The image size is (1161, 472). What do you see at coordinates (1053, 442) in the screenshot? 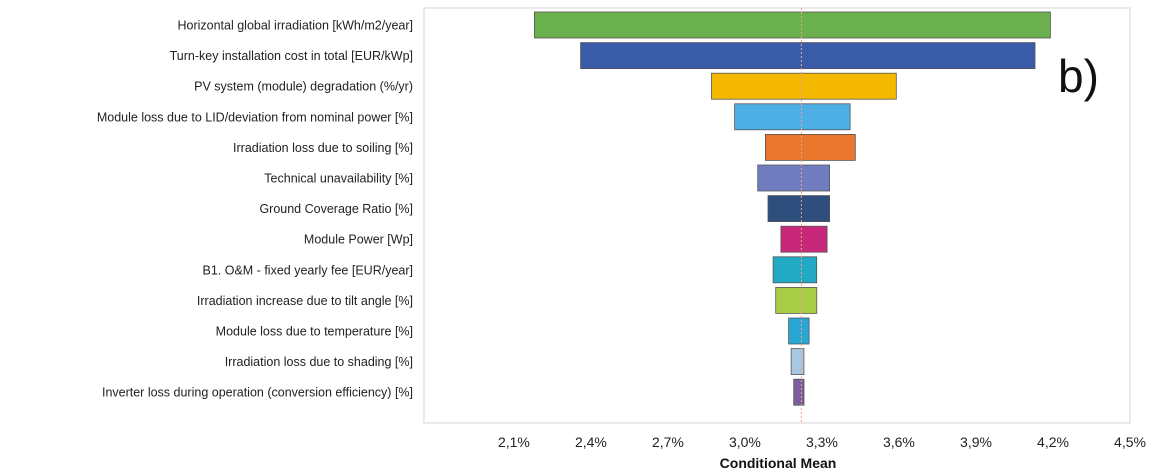
I see `x-tick-label: 4,2%` at bounding box center [1053, 442].